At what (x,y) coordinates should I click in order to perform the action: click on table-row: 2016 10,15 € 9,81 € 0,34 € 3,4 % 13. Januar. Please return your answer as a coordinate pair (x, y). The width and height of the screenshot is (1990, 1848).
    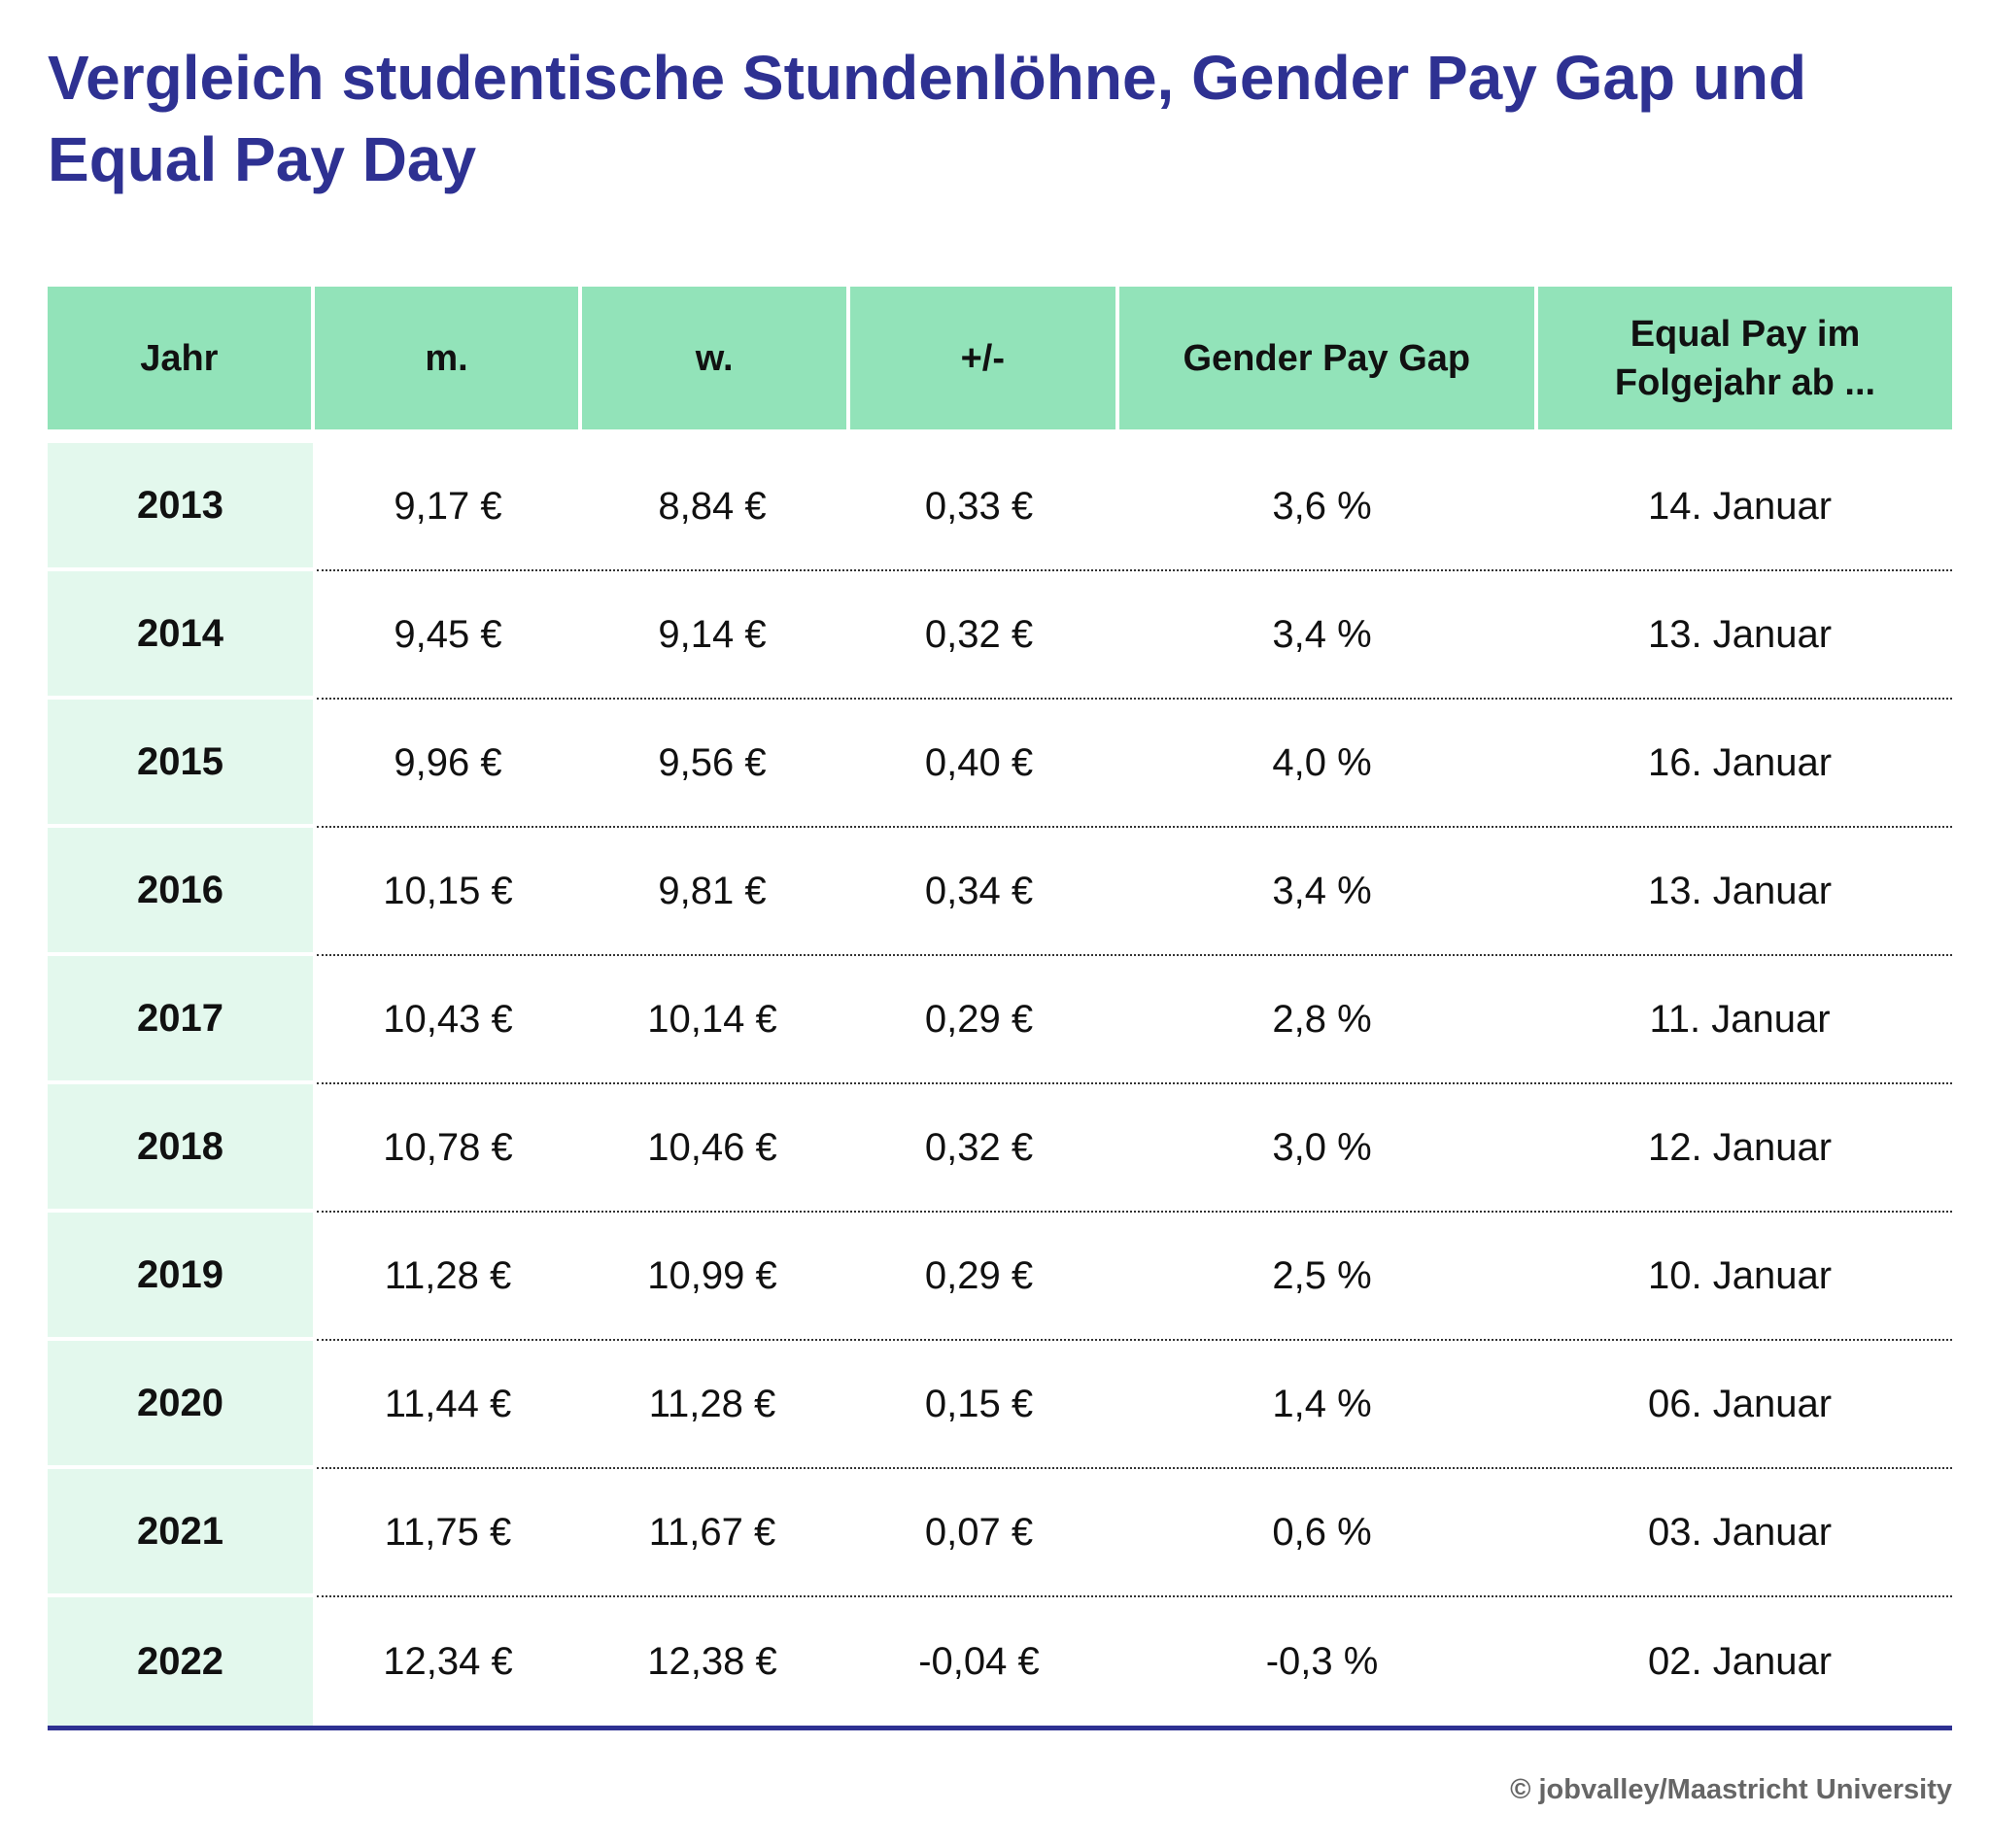
    Looking at the image, I should click on (1000, 892).